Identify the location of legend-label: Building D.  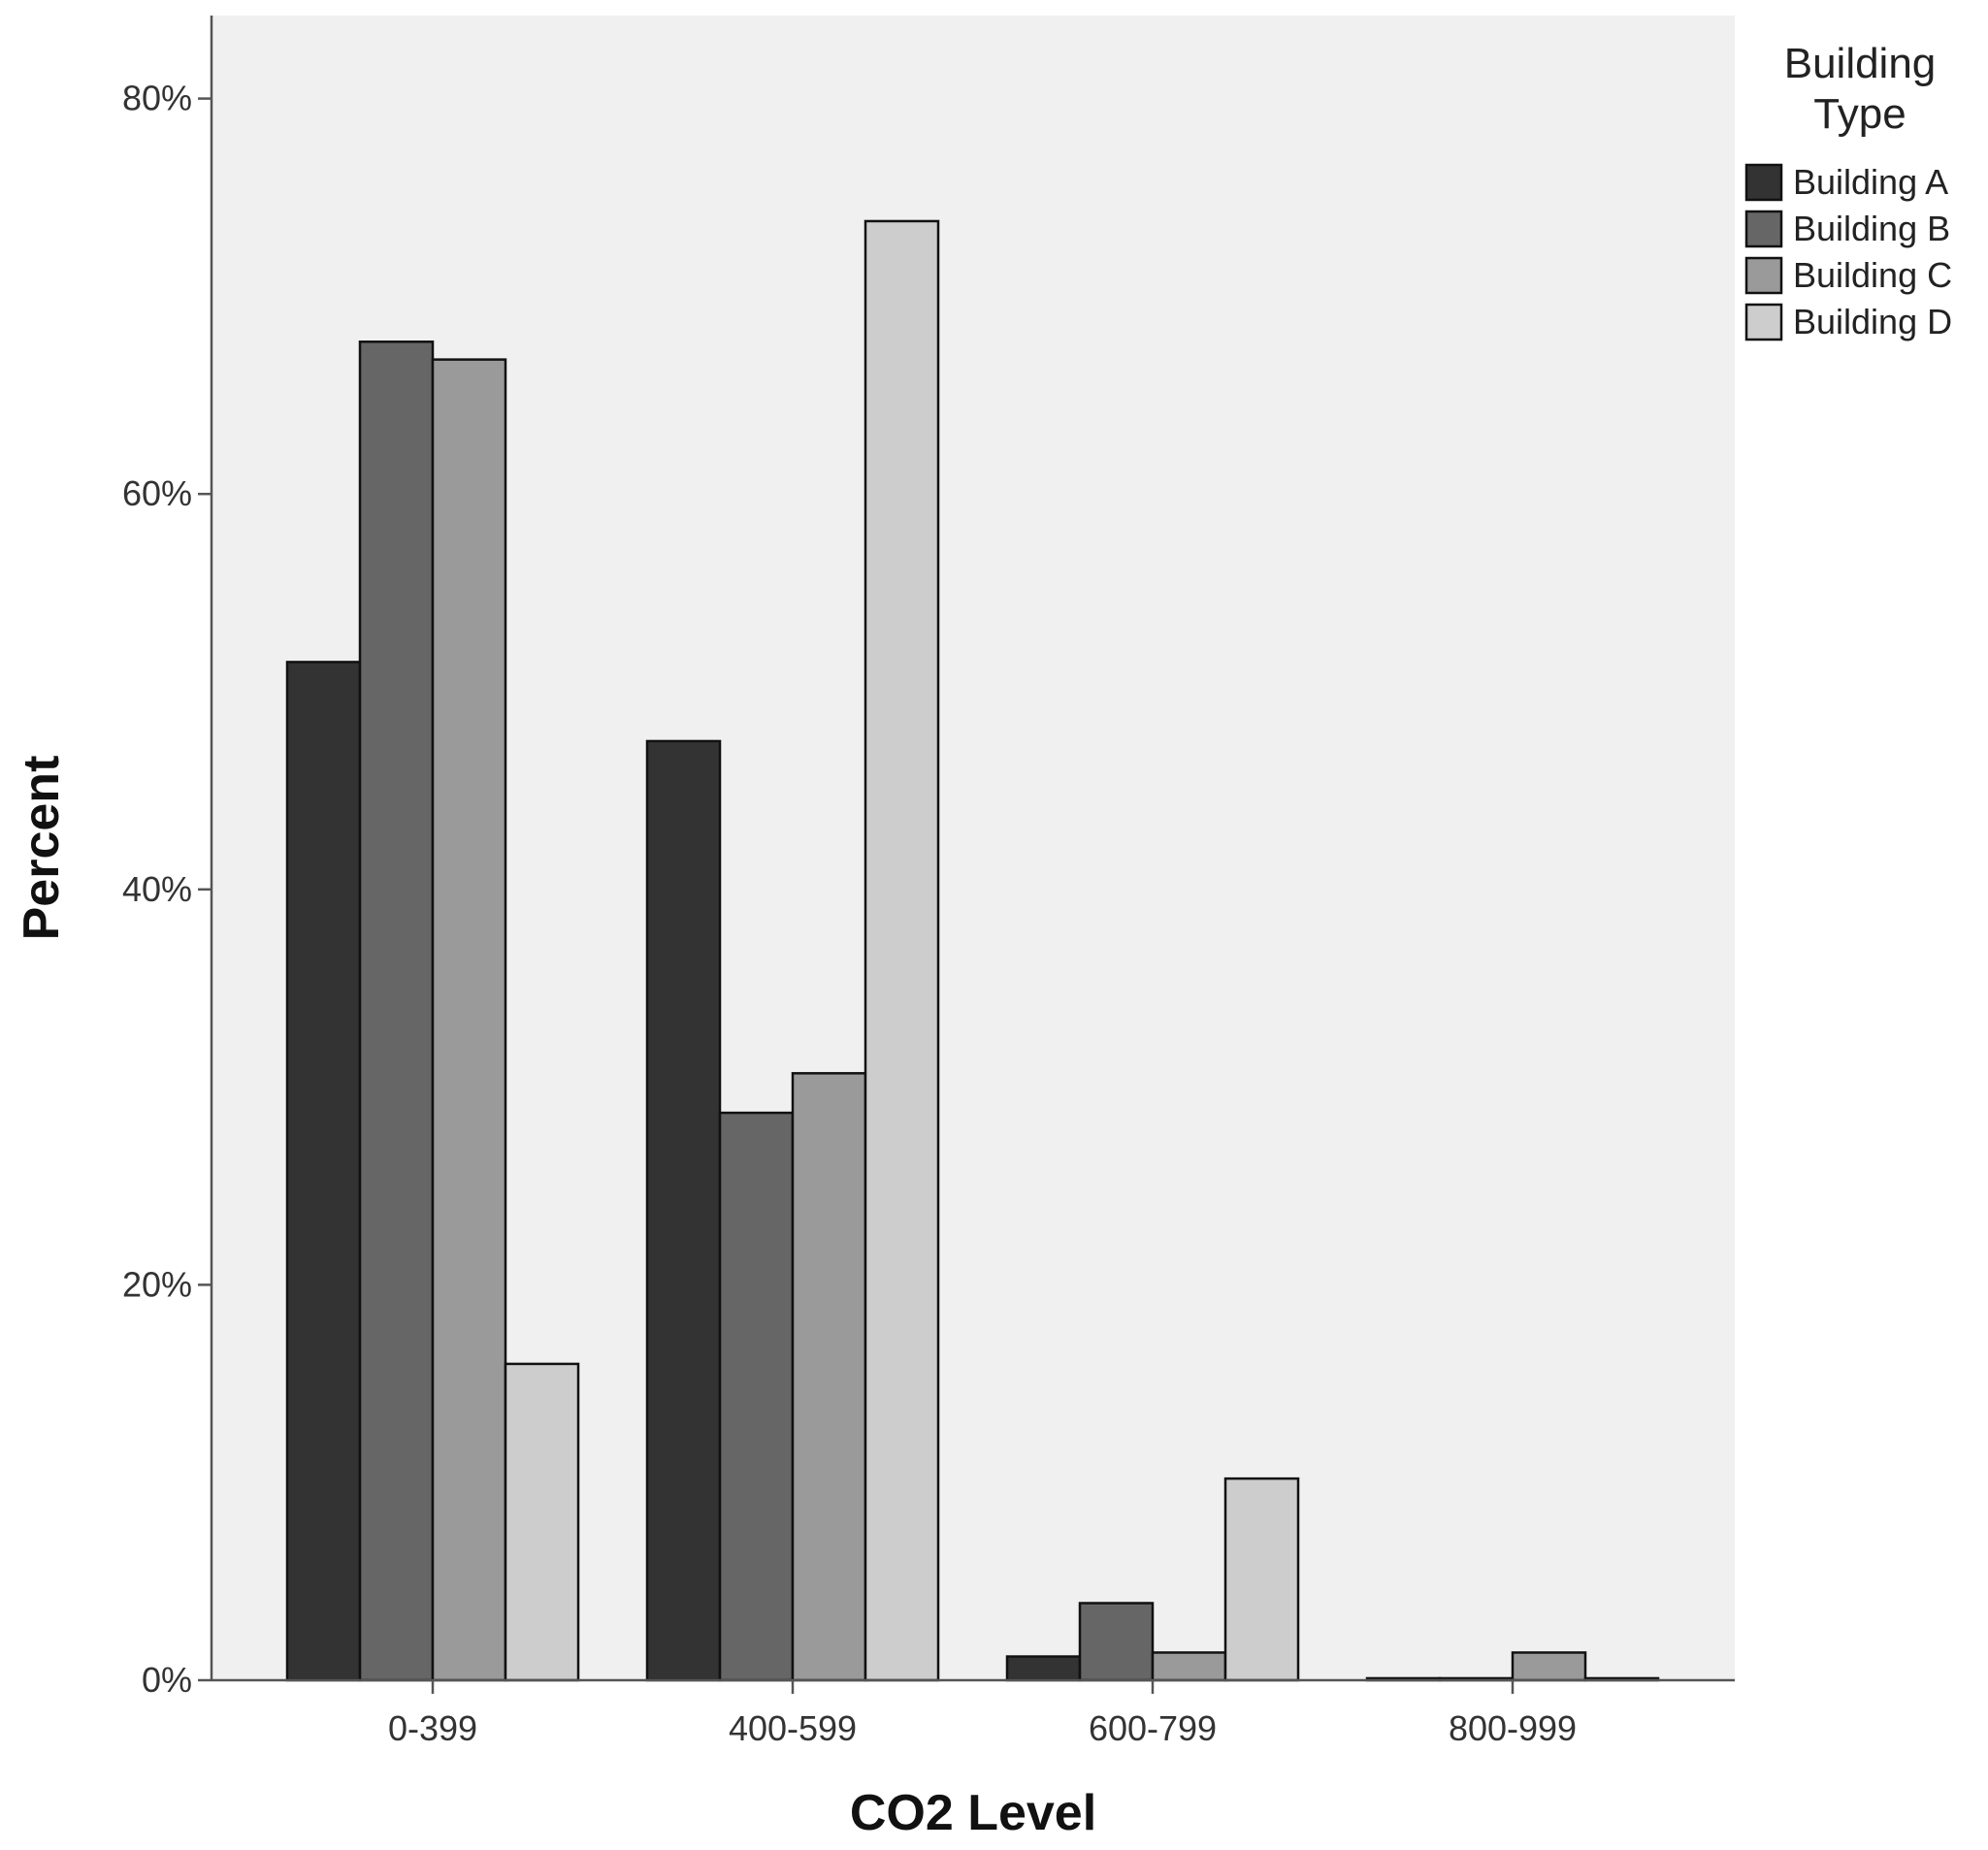
(1872, 321).